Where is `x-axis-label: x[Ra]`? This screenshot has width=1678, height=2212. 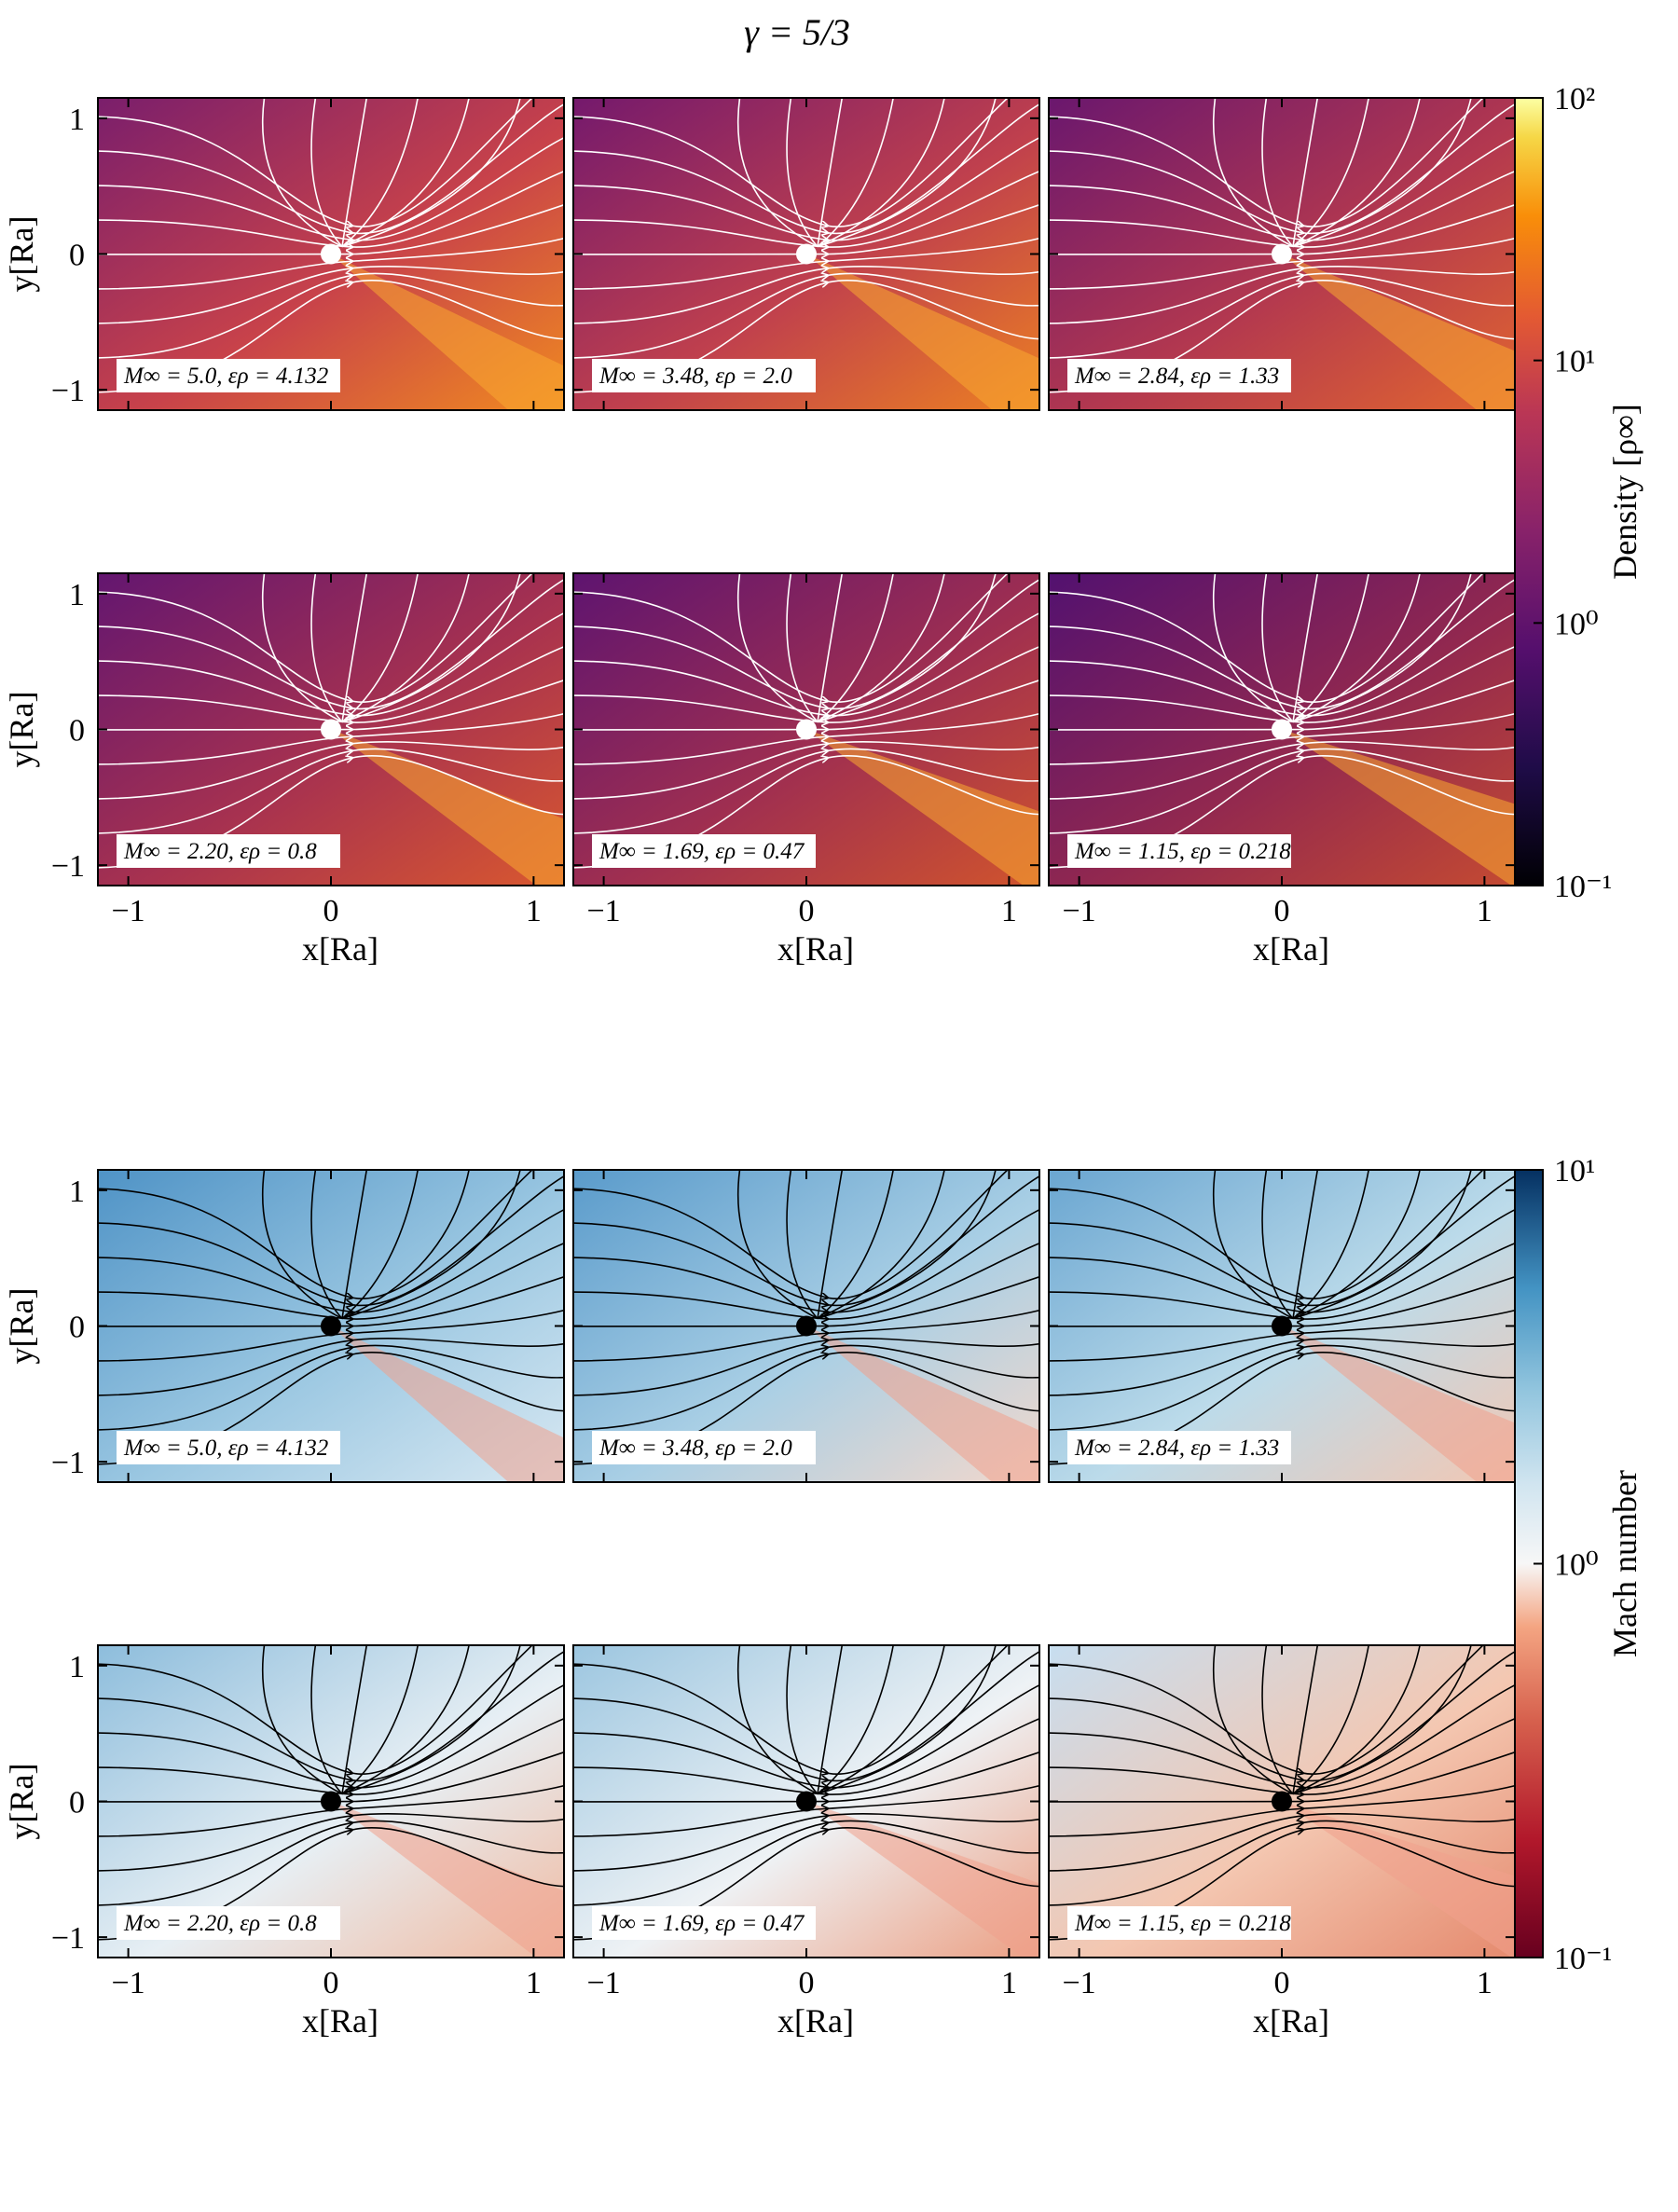
x-axis-label: x[Ra] is located at coordinates (340, 2021).